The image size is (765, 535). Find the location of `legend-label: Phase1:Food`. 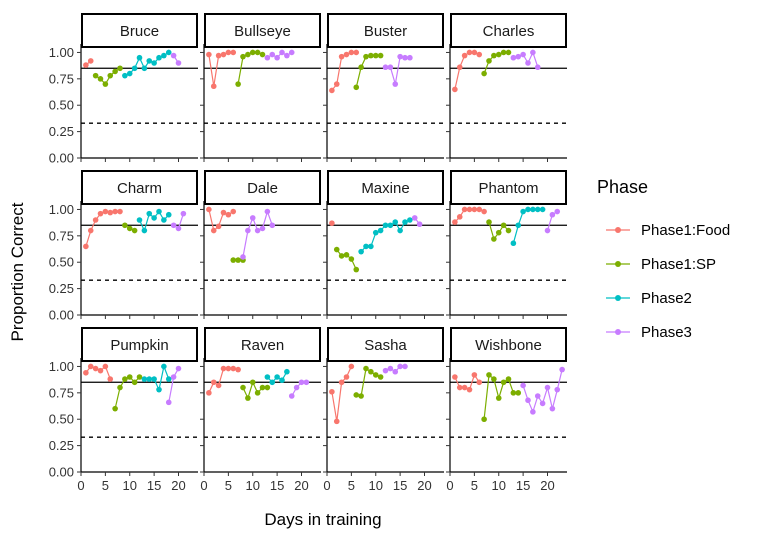

legend-label: Phase1:Food is located at coordinates (685, 230).